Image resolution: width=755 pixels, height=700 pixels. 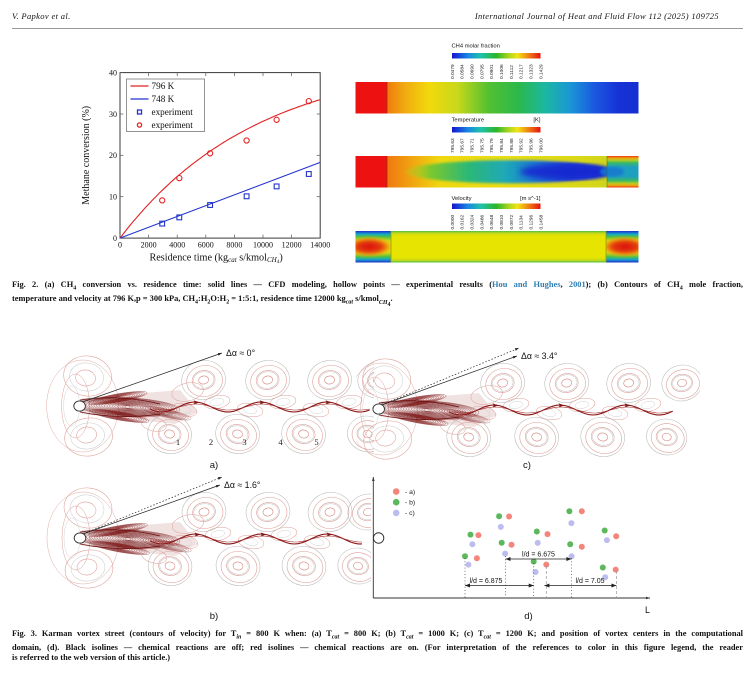 I want to click on svg-text: CH4 molar fraction, so click(x=476, y=47).